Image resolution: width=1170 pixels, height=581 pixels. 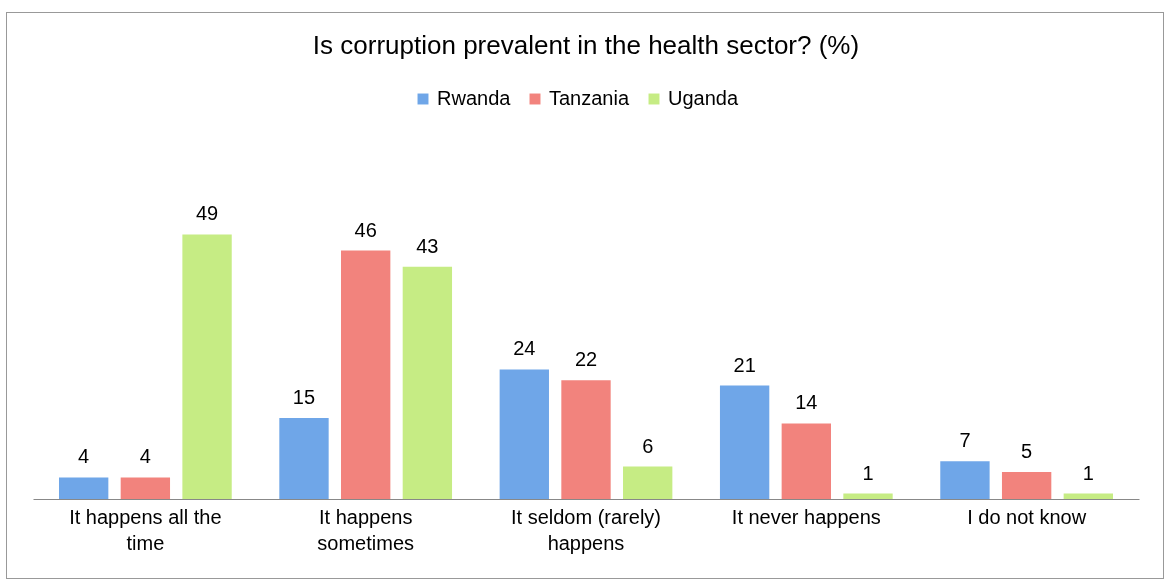 What do you see at coordinates (365, 229) in the screenshot?
I see `data-label: 46` at bounding box center [365, 229].